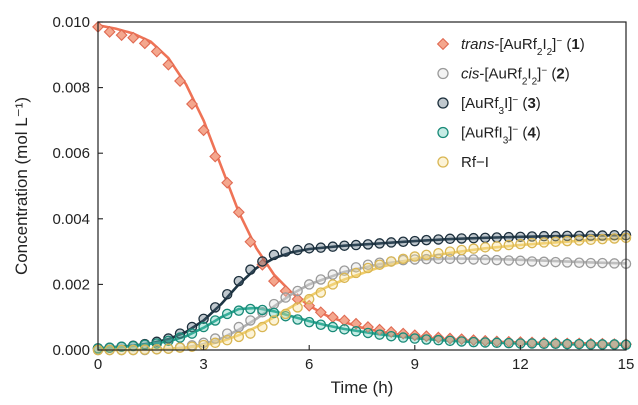 The width and height of the screenshot is (638, 405). What do you see at coordinates (480, 103) in the screenshot?
I see `legend-label-part: [AuRf` at bounding box center [480, 103].